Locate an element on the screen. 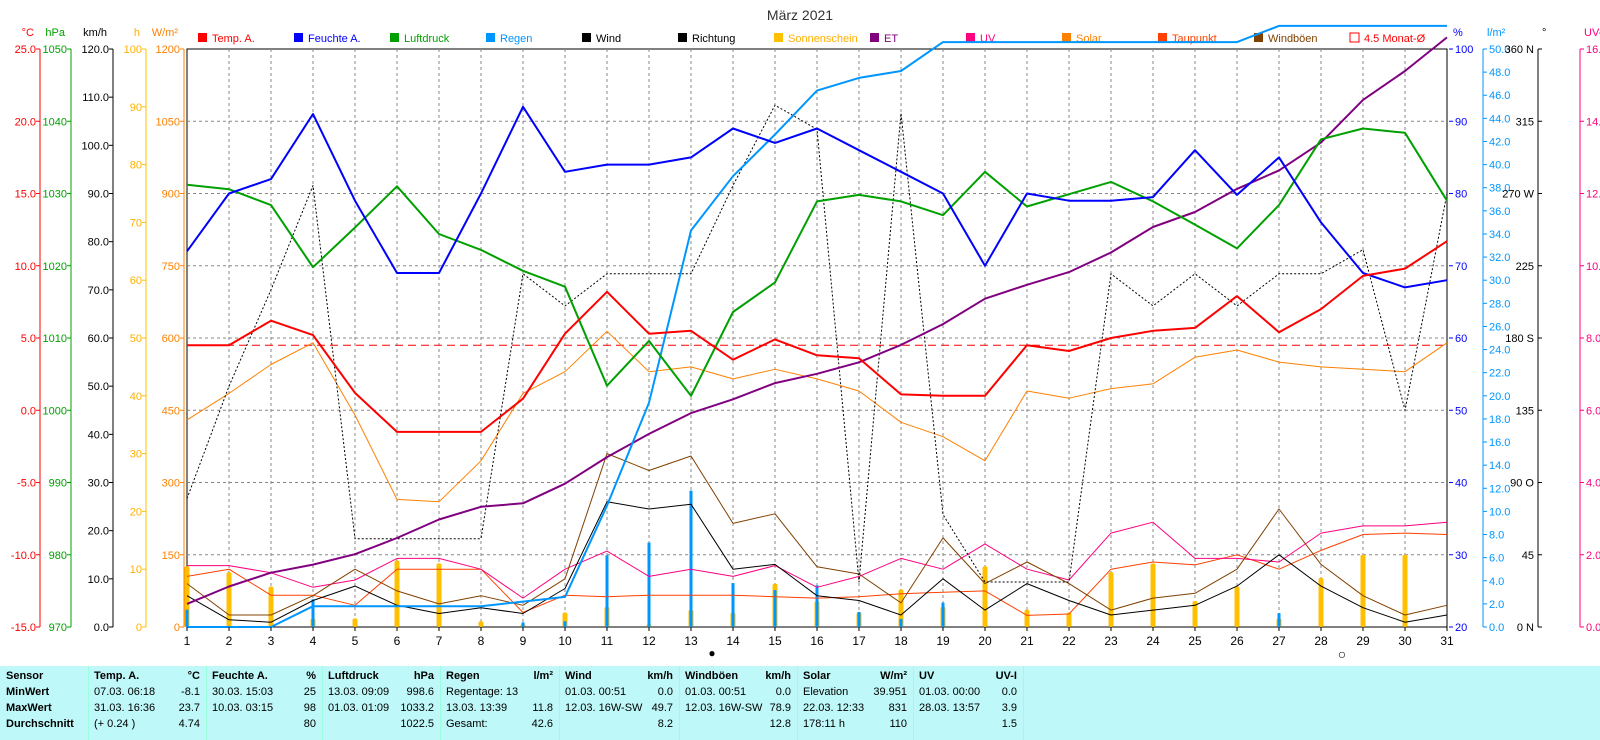 Image resolution: width=1600 pixels, height=740 pixels. axis-tick-label: 110.0 is located at coordinates (95, 98).